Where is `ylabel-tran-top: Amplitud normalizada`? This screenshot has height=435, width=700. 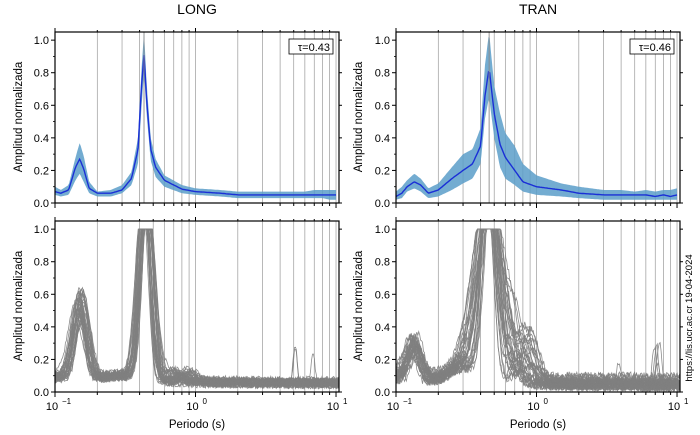
ylabel-tran-top: Amplitud normalizada is located at coordinates (359, 116).